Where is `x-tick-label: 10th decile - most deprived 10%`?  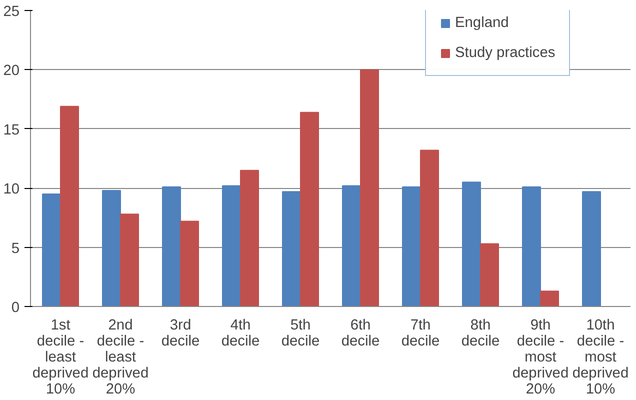
x-tick-label: 10th decile - most deprived 10% is located at coordinates (600, 358).